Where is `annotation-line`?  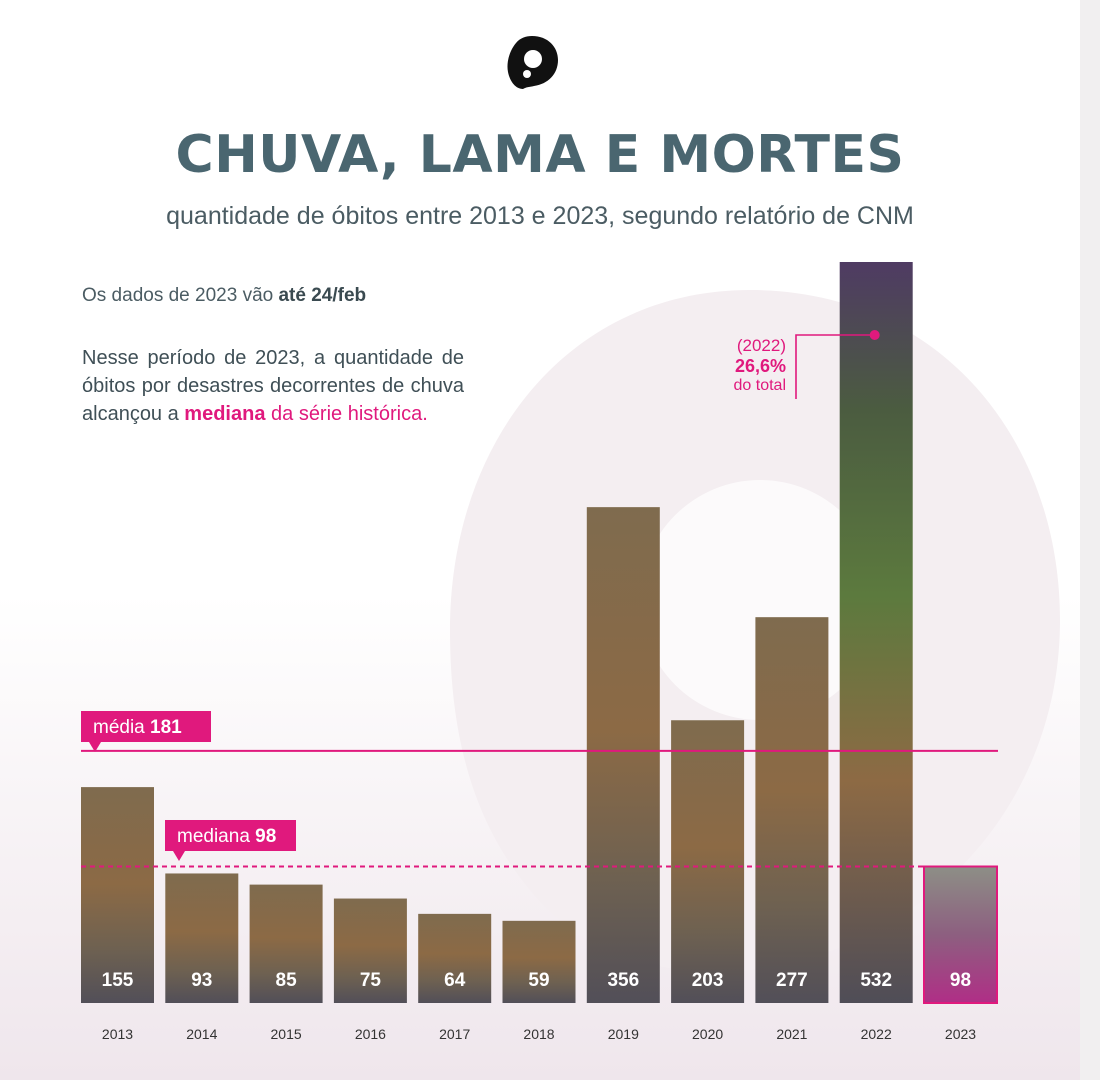
annotation-line is located at coordinates (835, 366).